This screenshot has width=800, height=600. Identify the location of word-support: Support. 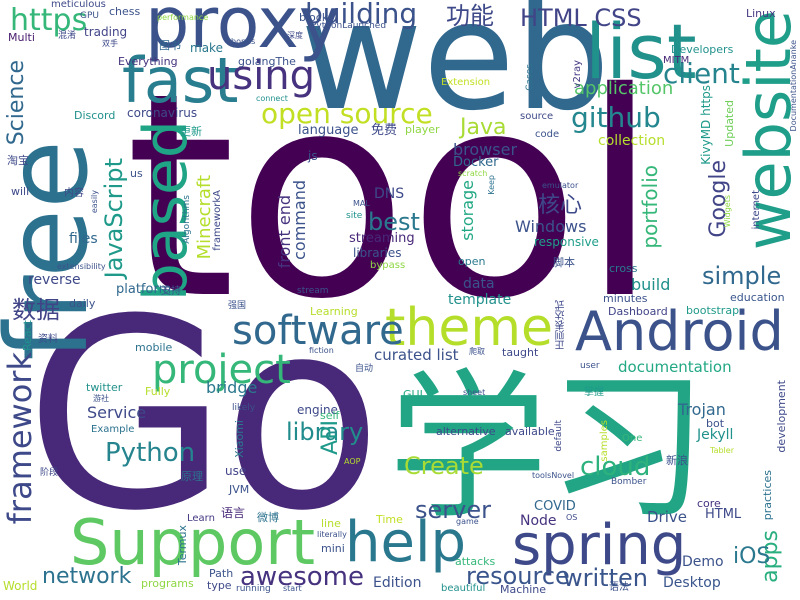
(193, 542).